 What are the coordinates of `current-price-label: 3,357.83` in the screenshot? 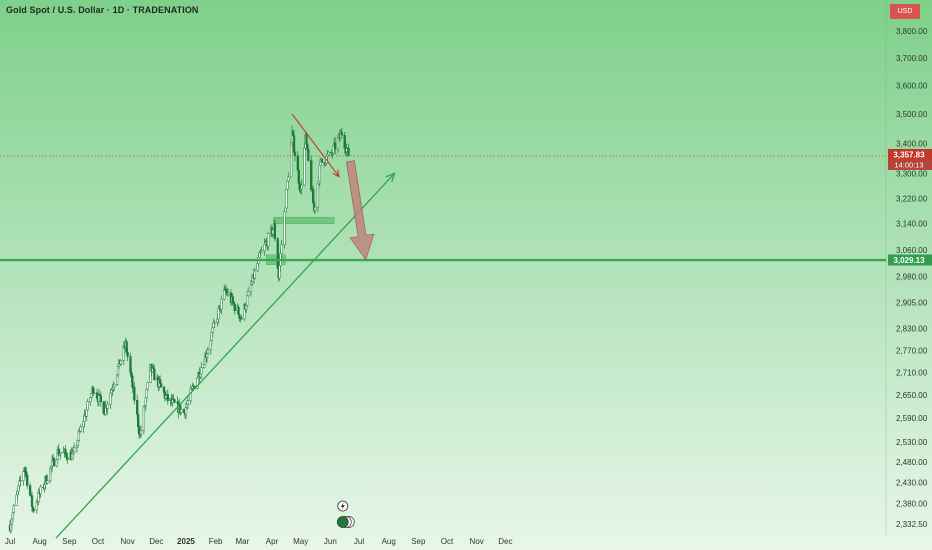 It's located at (909, 154).